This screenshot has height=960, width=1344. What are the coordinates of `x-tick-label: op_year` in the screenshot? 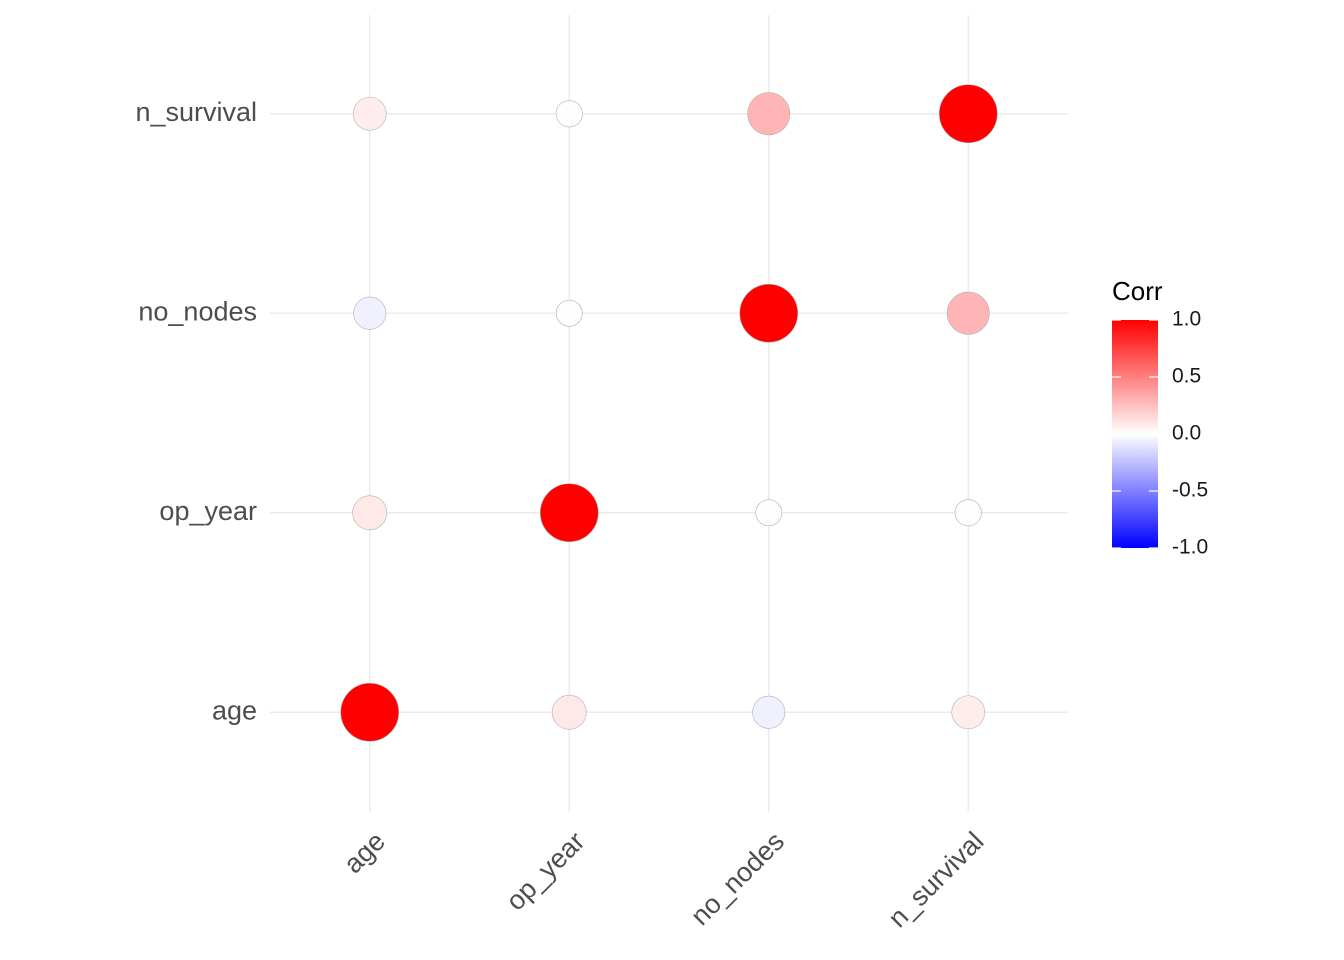 It's located at (545, 871).